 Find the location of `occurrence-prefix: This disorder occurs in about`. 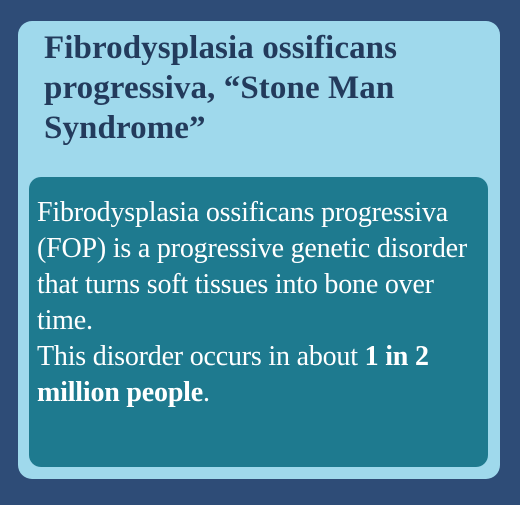

occurrence-prefix: This disorder occurs in about is located at coordinates (201, 356).